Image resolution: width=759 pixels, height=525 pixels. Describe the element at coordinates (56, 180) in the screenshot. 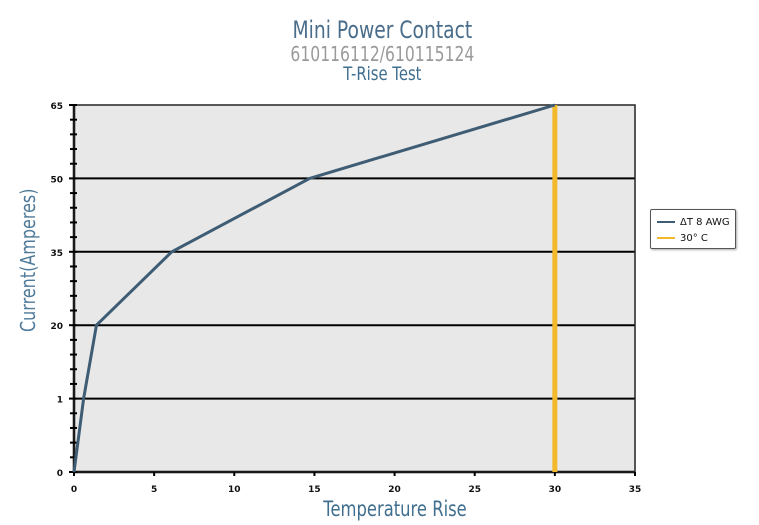

I see `svg-text: 50` at that location.